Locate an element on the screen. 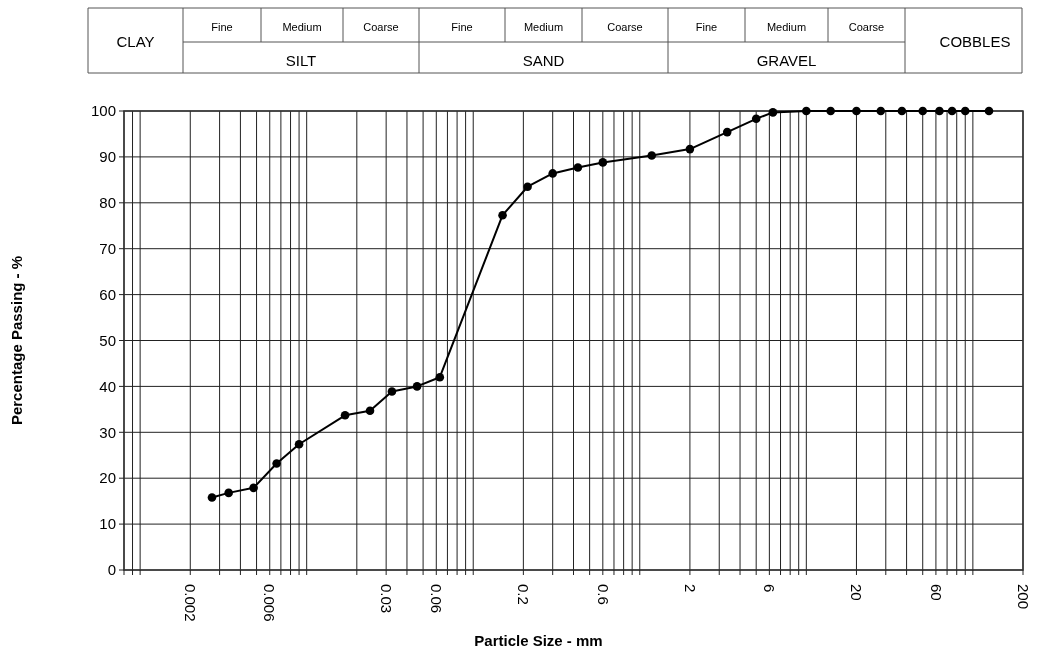  y-tick-label: 40 is located at coordinates (107, 386).